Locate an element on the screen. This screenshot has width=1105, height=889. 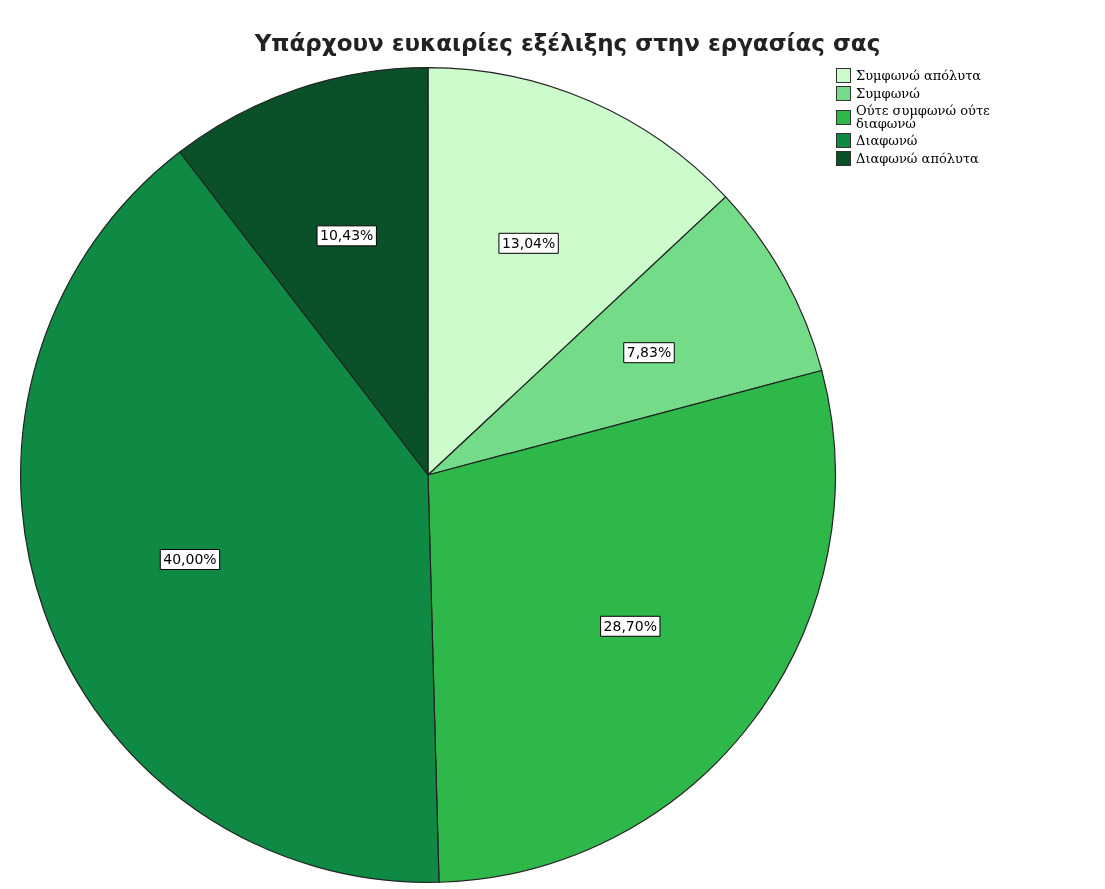
data-label: 28,70% is located at coordinates (630, 625).